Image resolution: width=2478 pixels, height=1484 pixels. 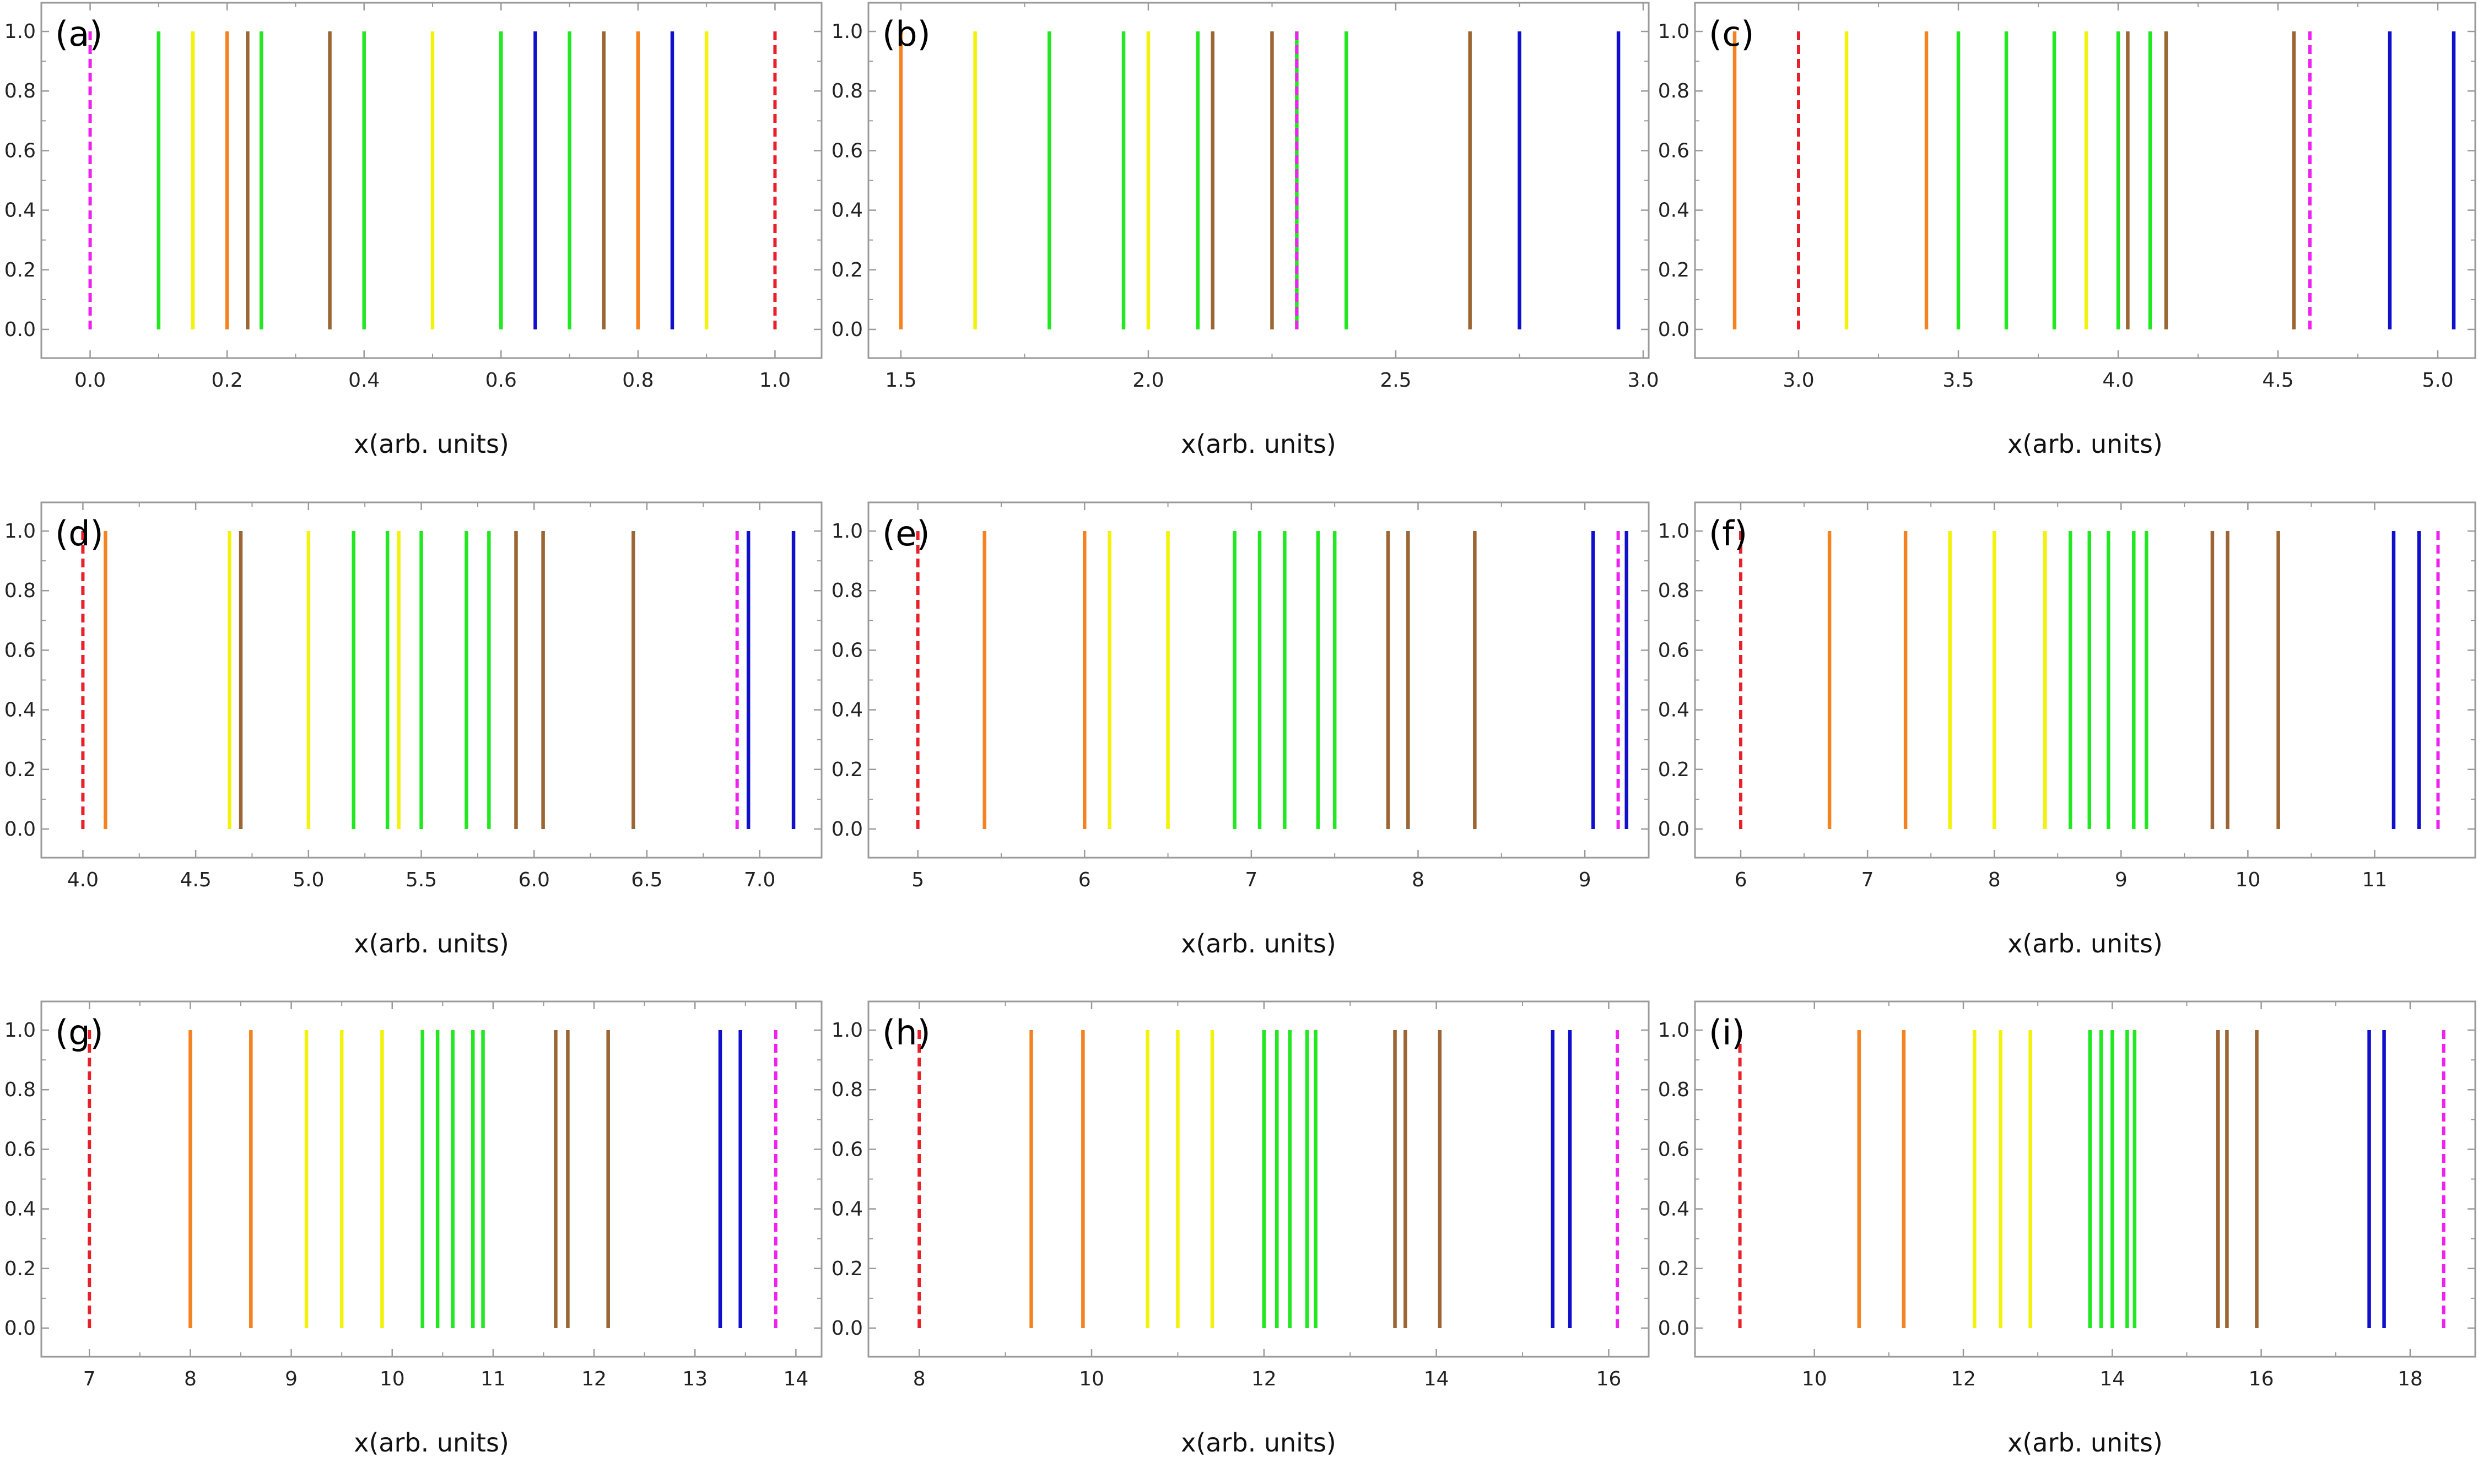 What do you see at coordinates (646, 880) in the screenshot?
I see `x-tick-label: 6.5` at bounding box center [646, 880].